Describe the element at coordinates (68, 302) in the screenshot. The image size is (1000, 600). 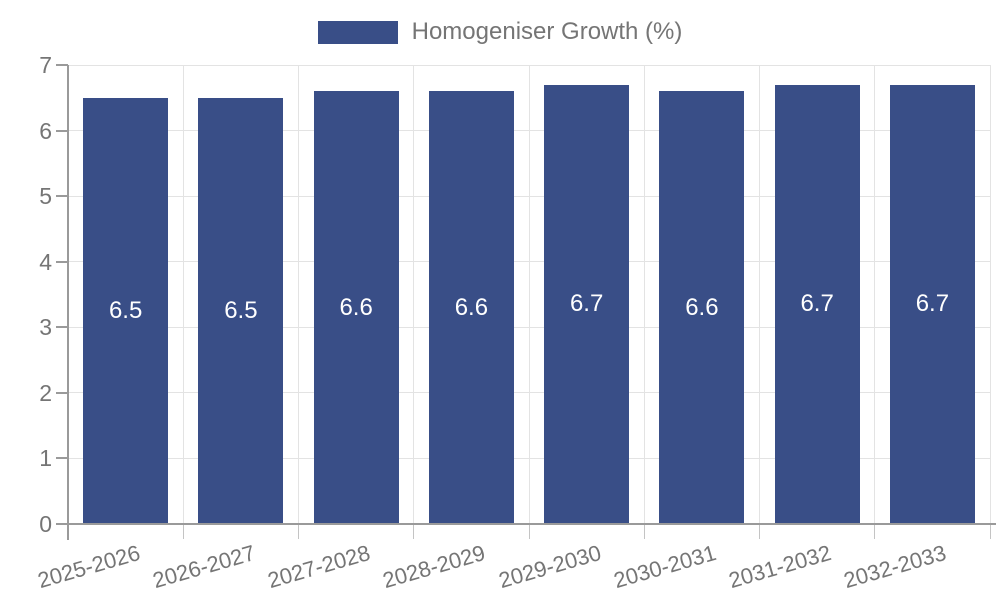
I see `y-axis-line` at that location.